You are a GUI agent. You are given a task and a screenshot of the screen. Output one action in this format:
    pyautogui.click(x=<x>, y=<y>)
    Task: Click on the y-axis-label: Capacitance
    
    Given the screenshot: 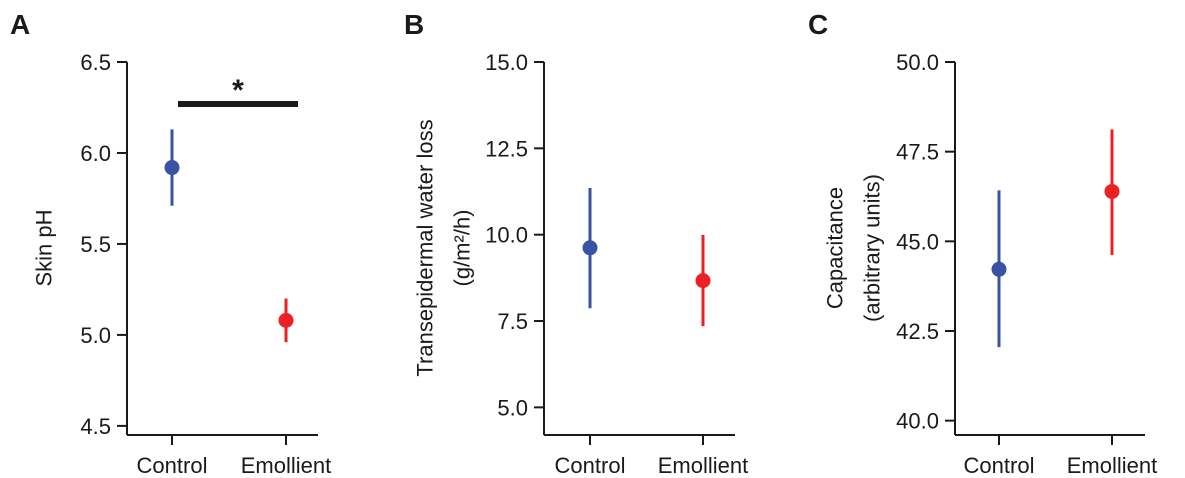 What is the action you would take?
    pyautogui.click(x=835, y=248)
    